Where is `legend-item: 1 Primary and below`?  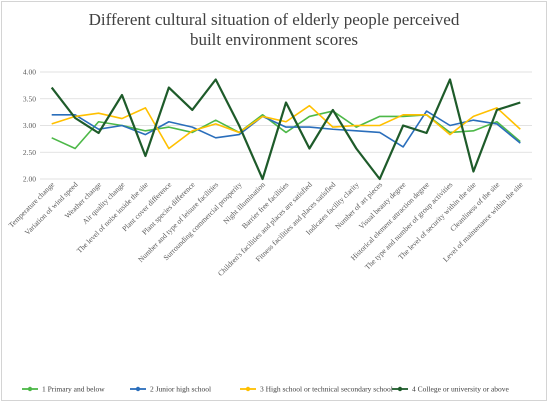
legend-item: 1 Primary and below is located at coordinates (63, 389).